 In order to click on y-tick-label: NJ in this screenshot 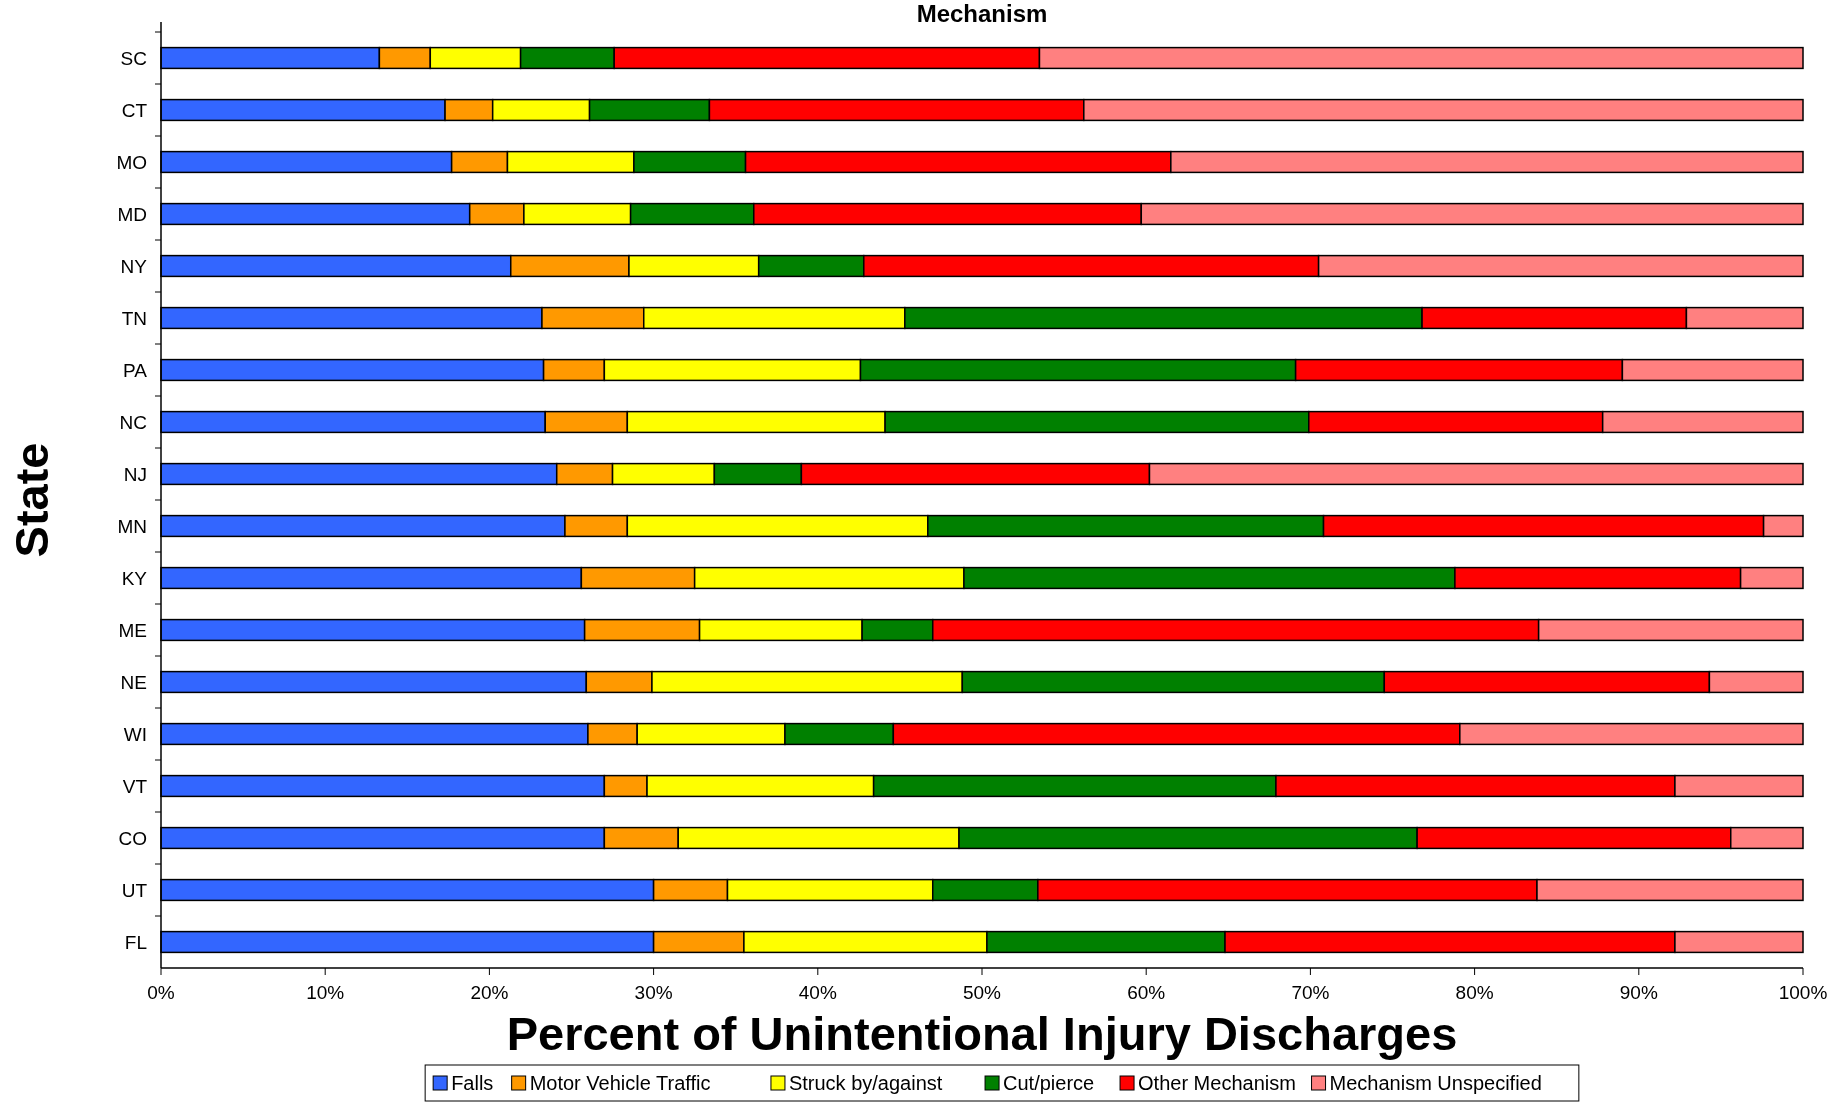, I will do `click(135, 474)`.